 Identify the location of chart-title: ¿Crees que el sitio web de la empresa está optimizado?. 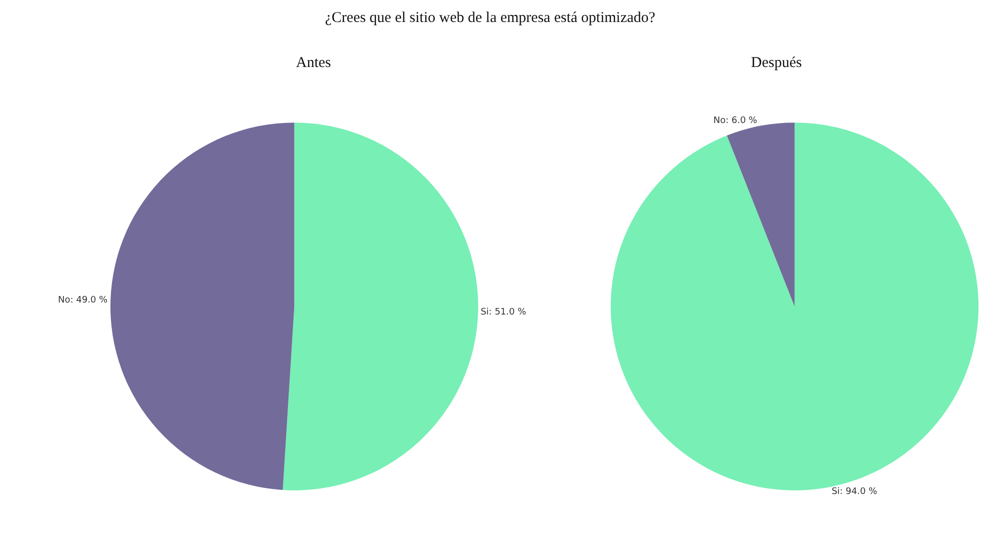
(490, 18).